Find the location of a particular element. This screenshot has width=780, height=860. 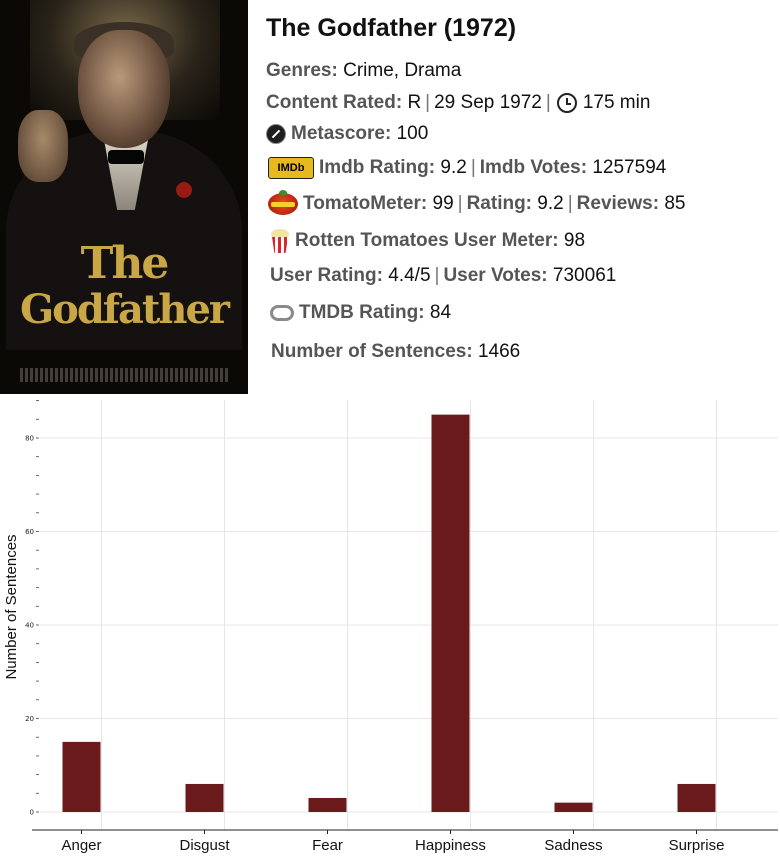

sentences-row: Number of Sentences: 1466 is located at coordinates (395, 352).